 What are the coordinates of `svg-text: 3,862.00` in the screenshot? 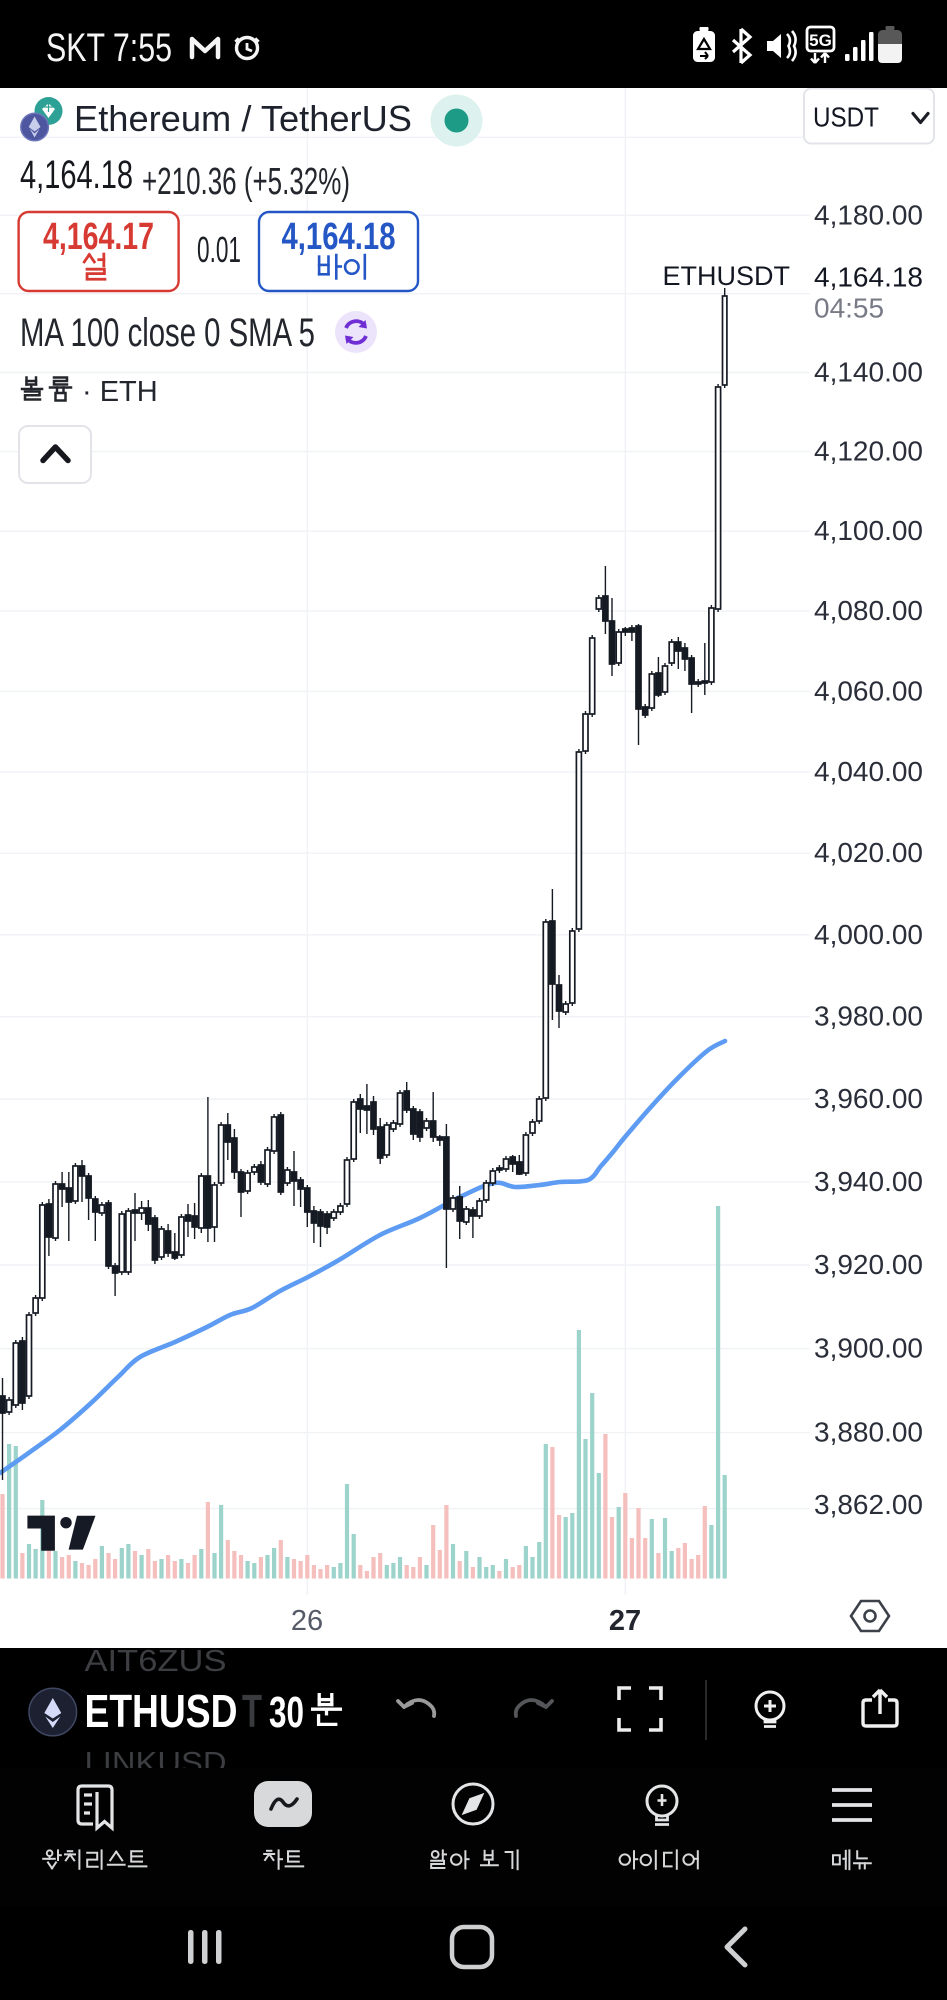 It's located at (868, 1504).